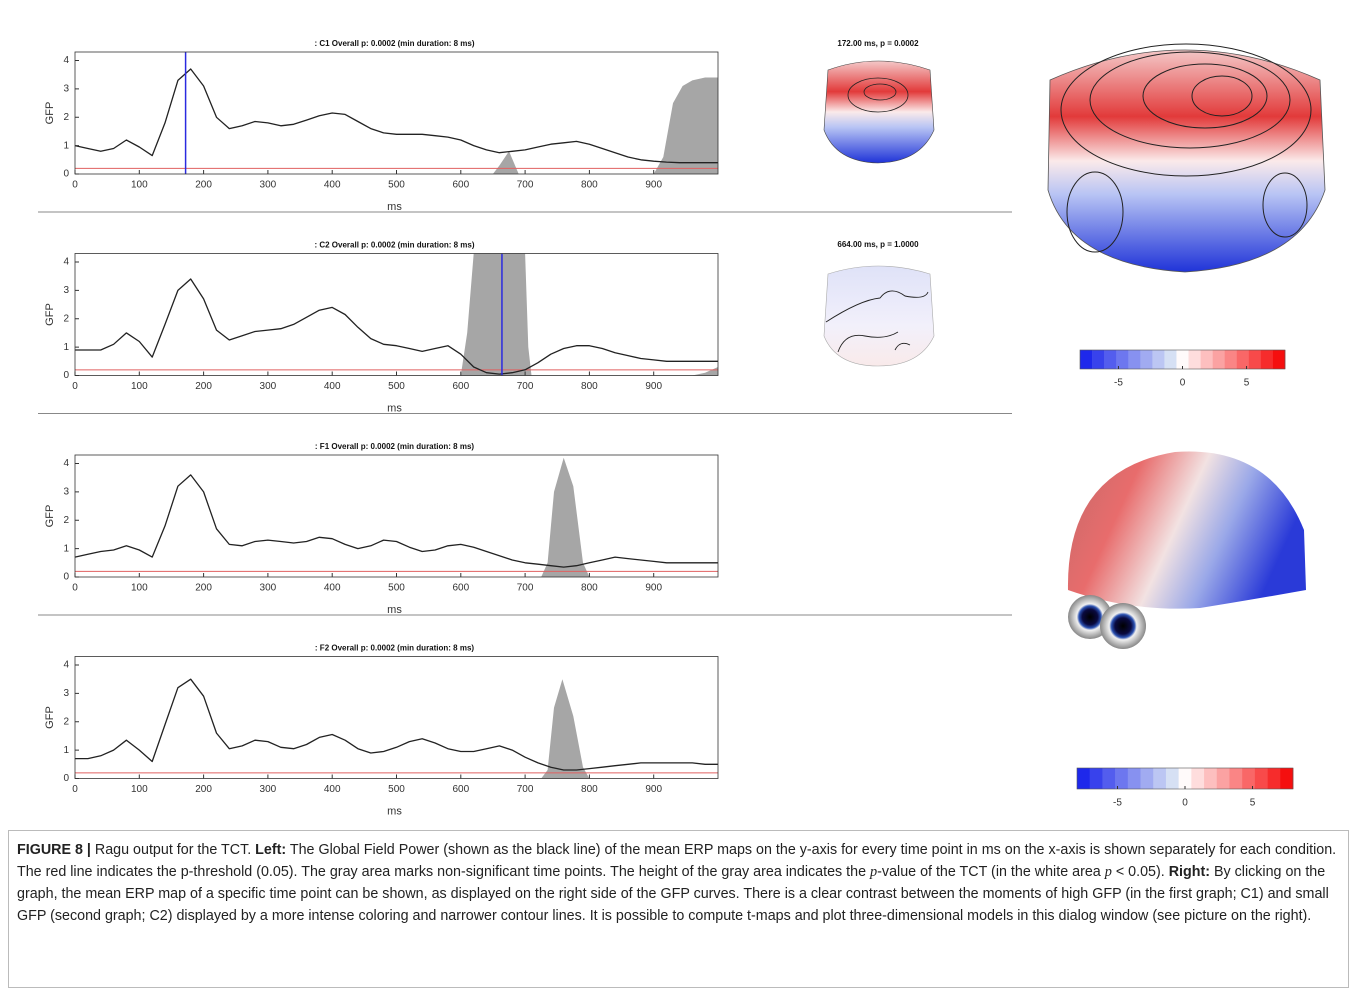  What do you see at coordinates (173, 850) in the screenshot?
I see `caption-text: Ragu output for the TCT.` at bounding box center [173, 850].